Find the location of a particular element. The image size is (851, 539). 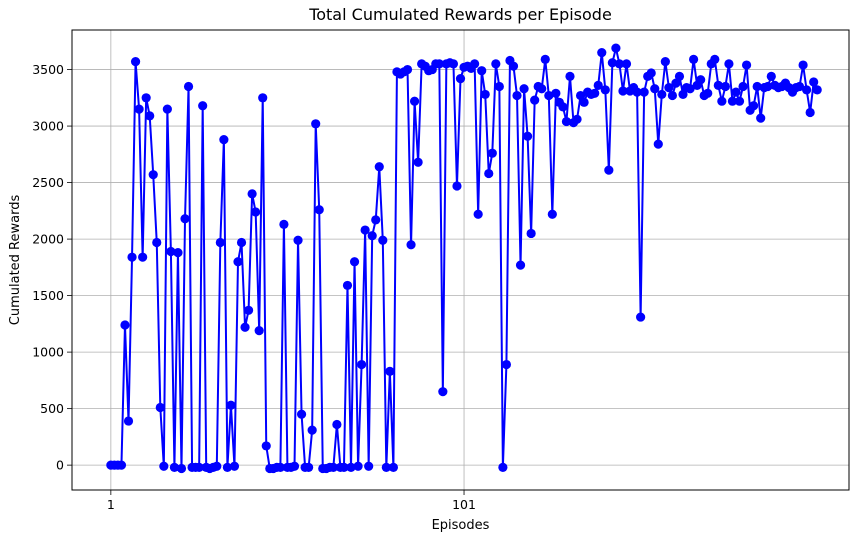

x-tick-label: 101 is located at coordinates (464, 504).